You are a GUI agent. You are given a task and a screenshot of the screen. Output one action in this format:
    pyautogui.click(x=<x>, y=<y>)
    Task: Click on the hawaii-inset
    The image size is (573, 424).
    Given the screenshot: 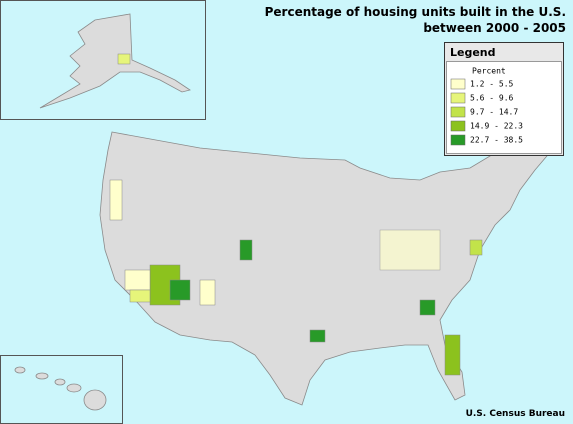 What is the action you would take?
    pyautogui.click(x=61, y=389)
    